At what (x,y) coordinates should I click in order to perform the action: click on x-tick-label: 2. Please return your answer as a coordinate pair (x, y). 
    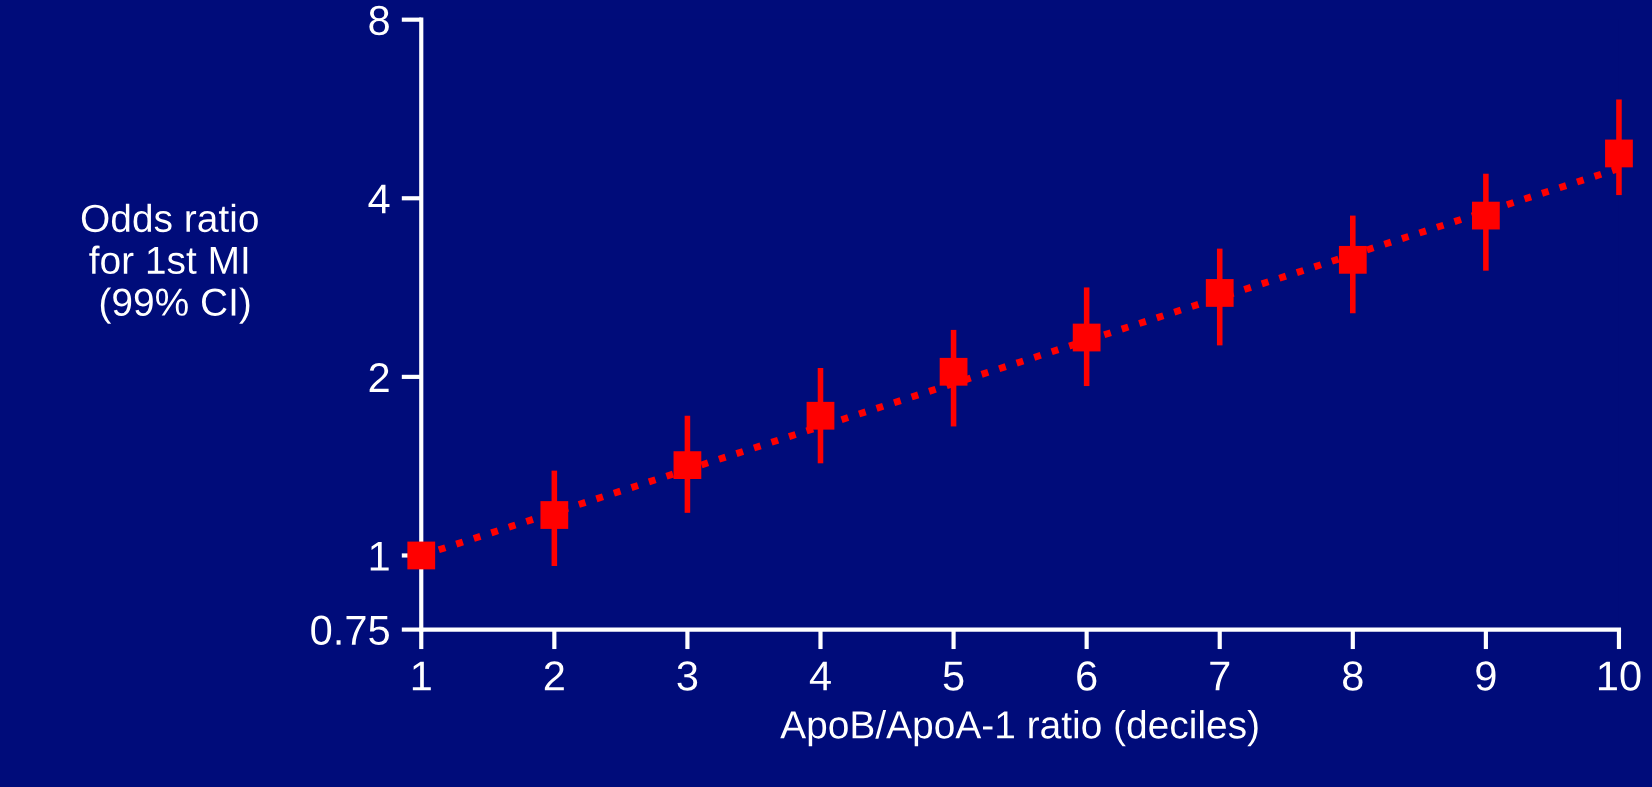
    Looking at the image, I should click on (554, 676).